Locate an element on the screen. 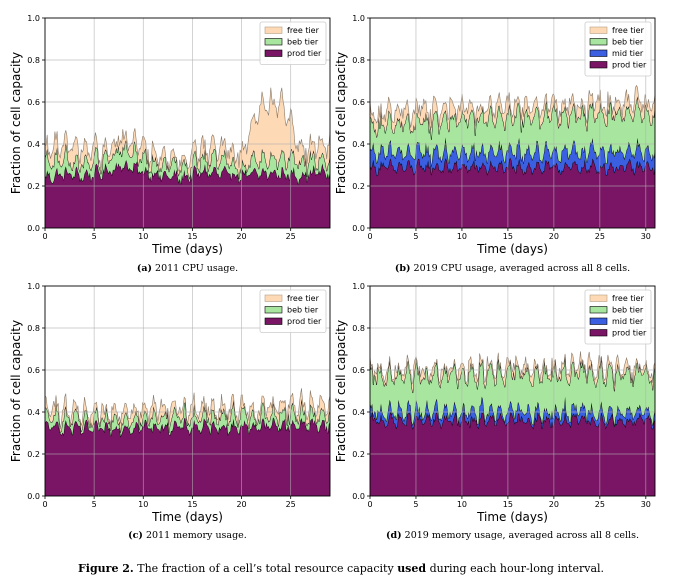 This screenshot has height=581, width=682. legend: free tier beb tier mid tier prod tier is located at coordinates (618, 317).